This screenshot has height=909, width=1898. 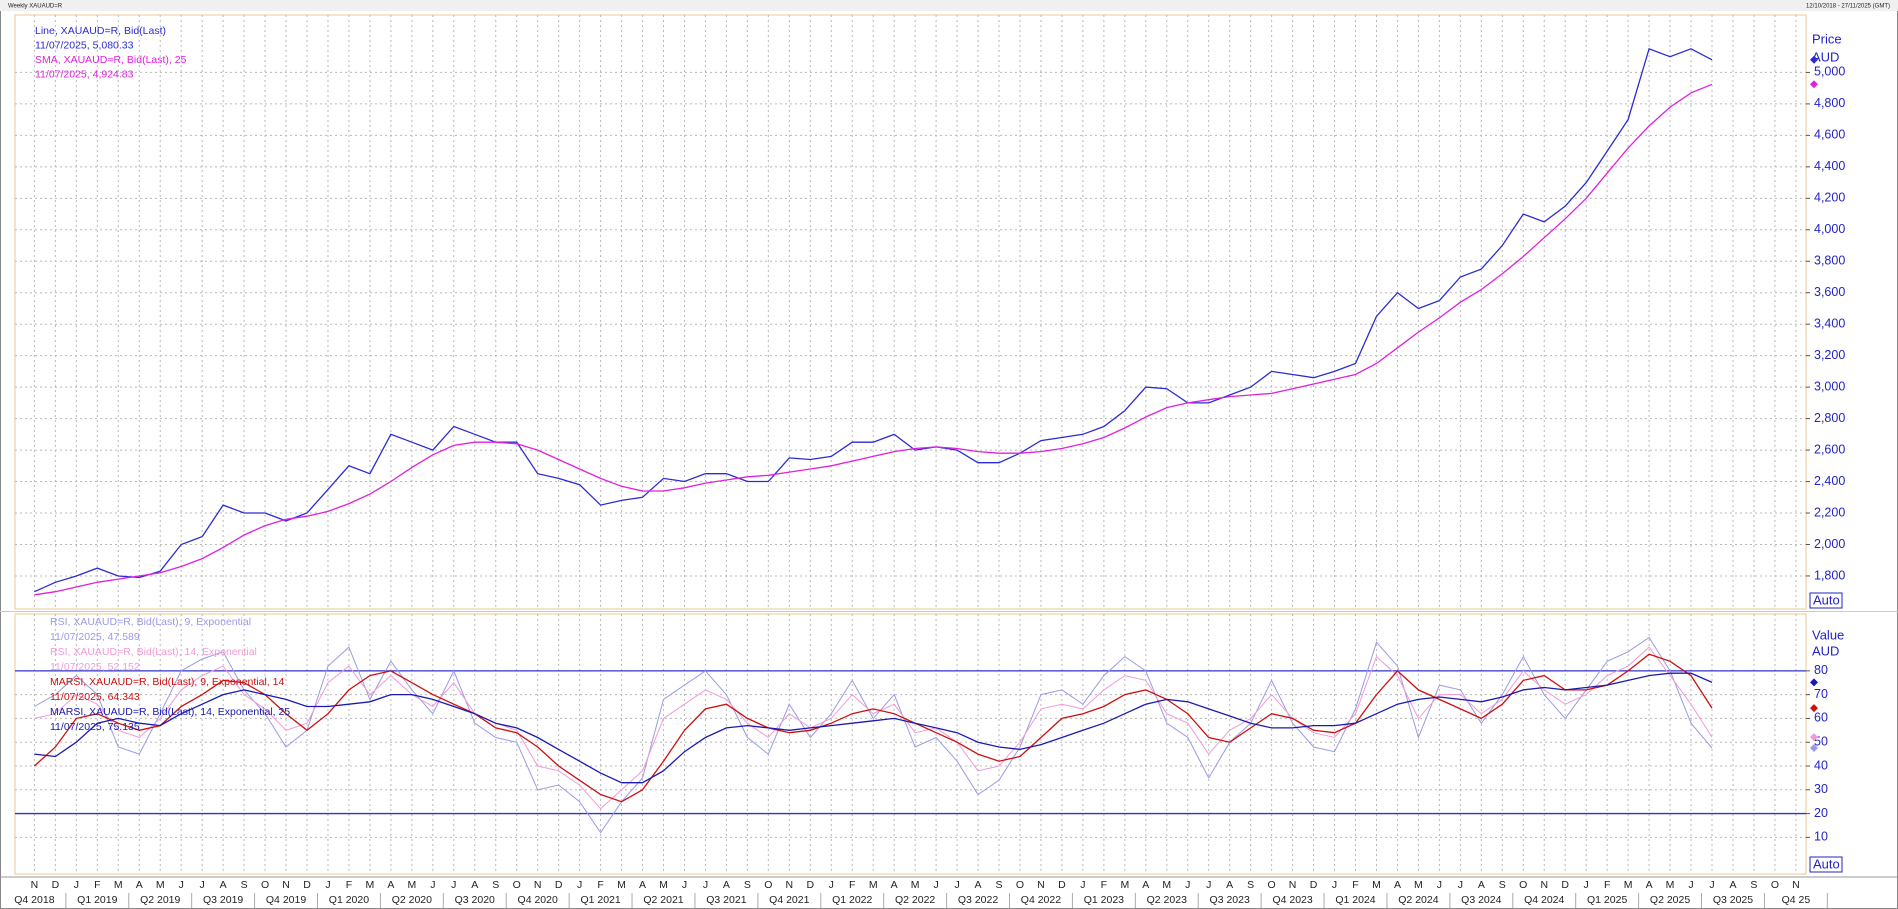 I want to click on x-quarter-label: Q4 2023, so click(x=1292, y=900).